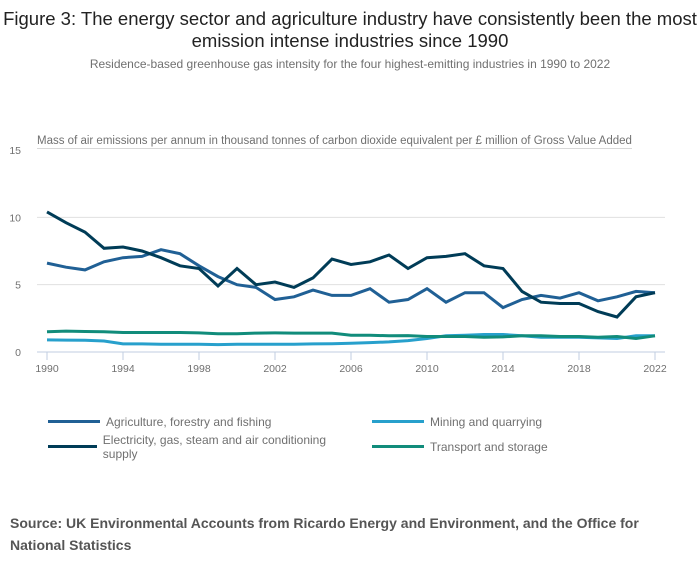 The width and height of the screenshot is (700, 574). What do you see at coordinates (351, 369) in the screenshot?
I see `x-tick-label: 2006` at bounding box center [351, 369].